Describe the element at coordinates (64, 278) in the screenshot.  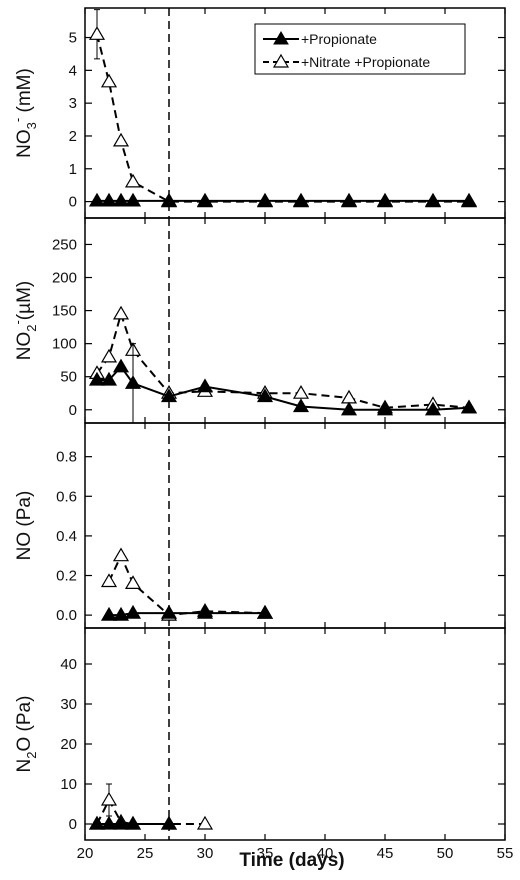
I see `y-tick-label: 200` at that location.